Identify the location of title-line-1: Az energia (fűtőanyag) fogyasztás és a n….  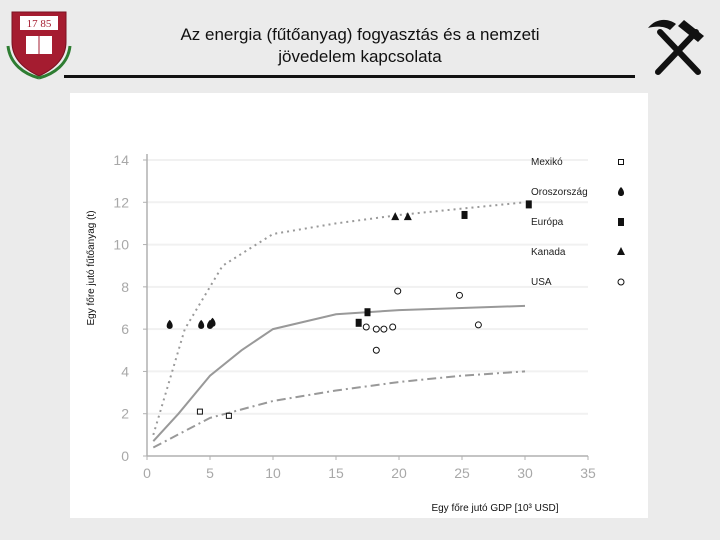
(360, 34).